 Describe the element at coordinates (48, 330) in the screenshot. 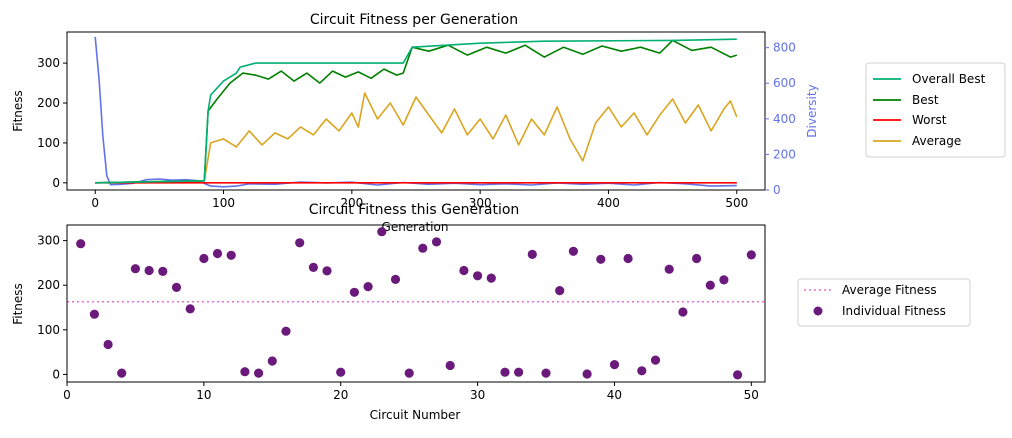

I see `chart2-y-tick-label: 100` at that location.